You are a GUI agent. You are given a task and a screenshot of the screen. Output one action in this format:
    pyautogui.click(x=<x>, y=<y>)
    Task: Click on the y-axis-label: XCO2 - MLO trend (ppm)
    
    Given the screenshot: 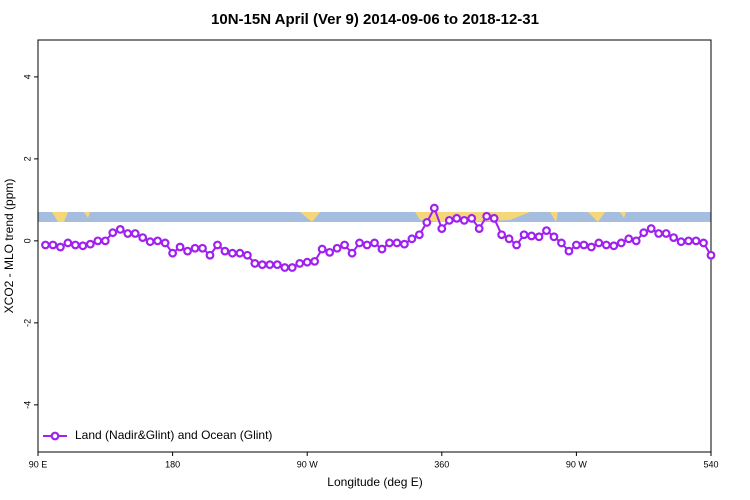 What is the action you would take?
    pyautogui.click(x=9, y=246)
    